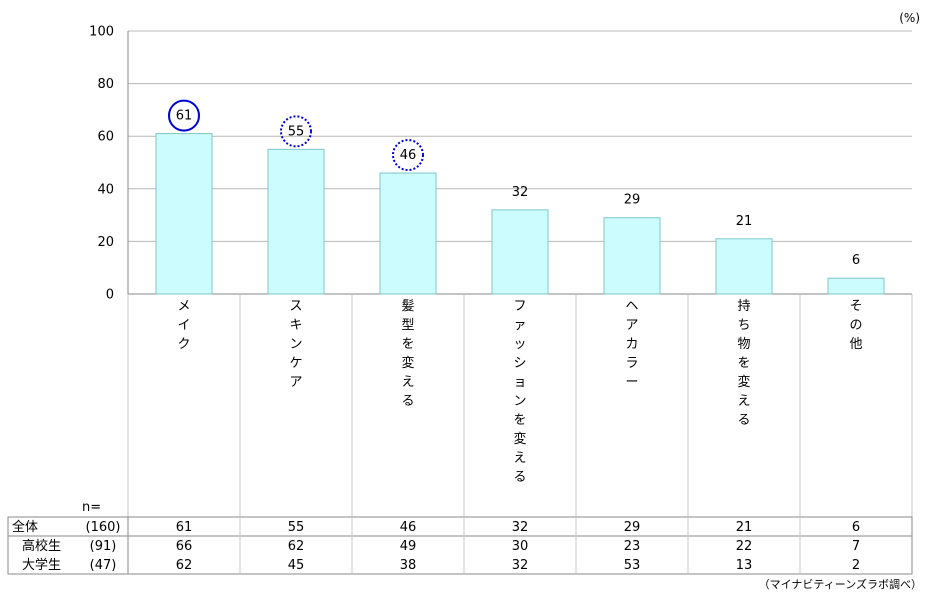 Image resolution: width=936 pixels, height=604 pixels. Describe the element at coordinates (296, 565) in the screenshot. I see `table-cell: 45` at that location.